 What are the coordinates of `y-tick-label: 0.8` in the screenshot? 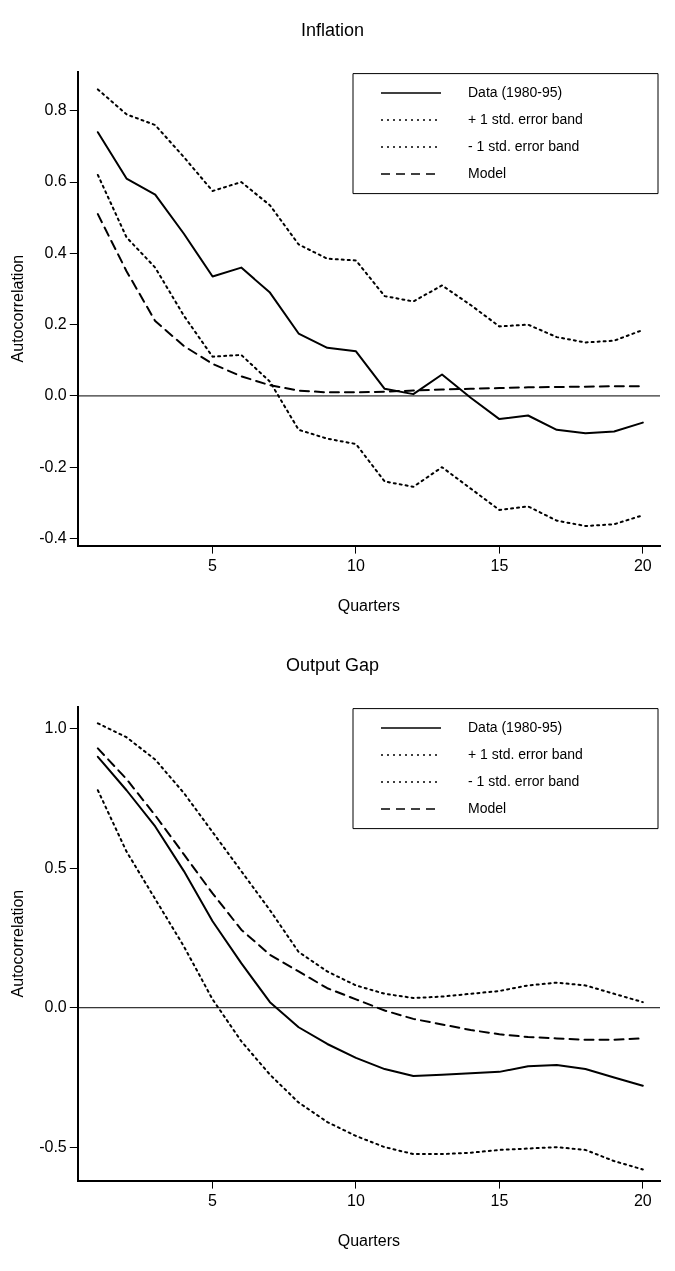 It's located at (55, 110).